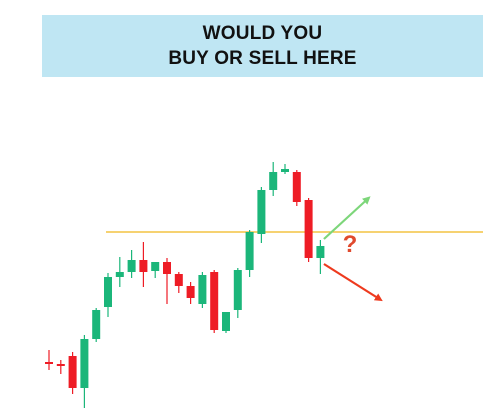  I want to click on title-line-2: BUY OR SELL HERE, so click(262, 58).